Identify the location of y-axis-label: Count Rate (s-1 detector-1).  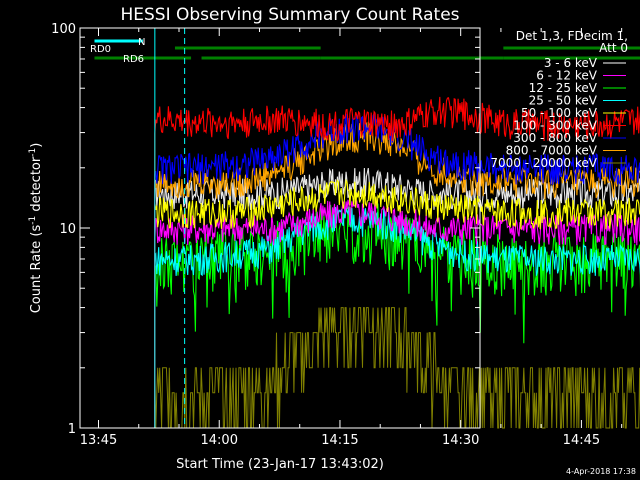
(36, 228).